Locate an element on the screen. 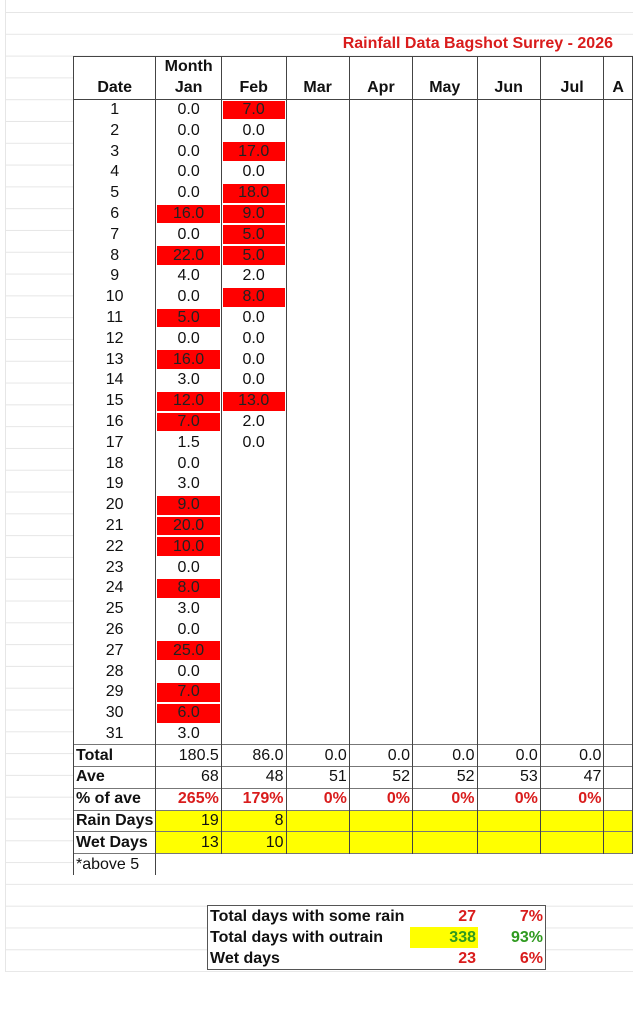 The width and height of the screenshot is (633, 1024). wet-days-row-value: 13 is located at coordinates (188, 842).